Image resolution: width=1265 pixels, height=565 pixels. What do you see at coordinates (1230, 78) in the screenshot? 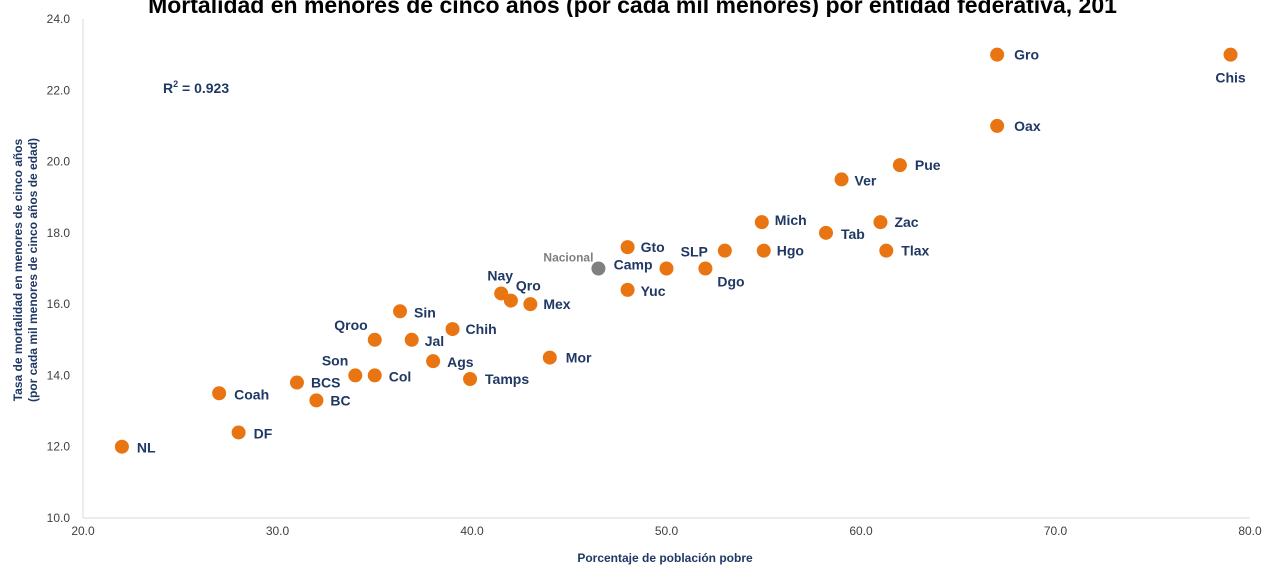
I see `point-label-chis: Chis` at bounding box center [1230, 78].